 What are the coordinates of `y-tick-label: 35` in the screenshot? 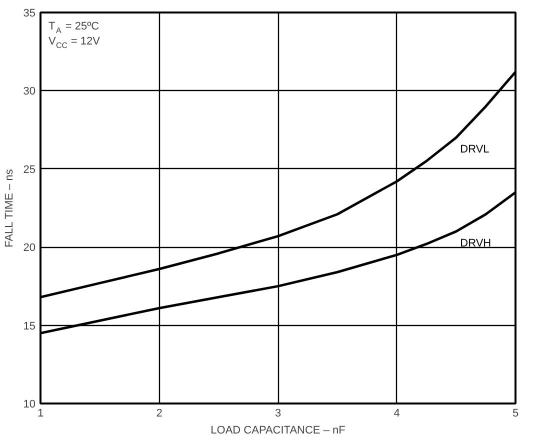 It's located at (29, 14).